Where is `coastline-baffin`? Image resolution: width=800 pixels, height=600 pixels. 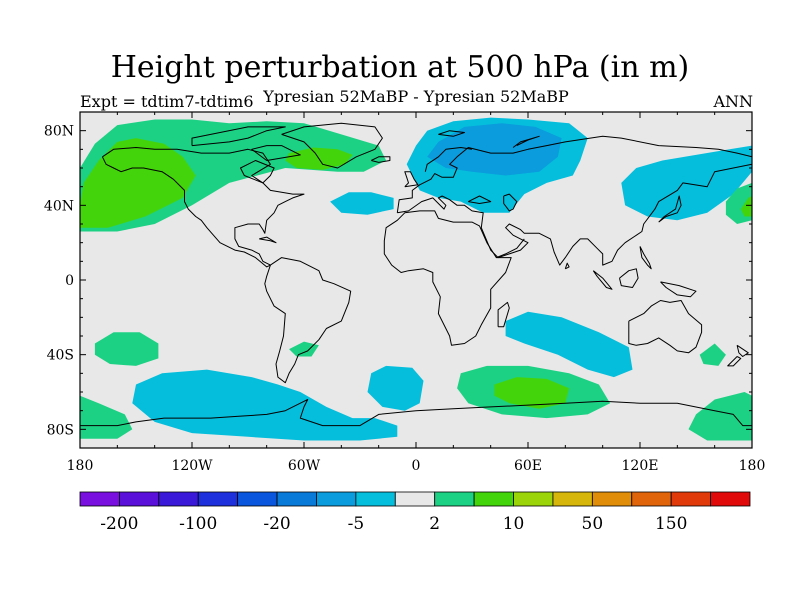 coastline-baffin is located at coordinates (276, 153).